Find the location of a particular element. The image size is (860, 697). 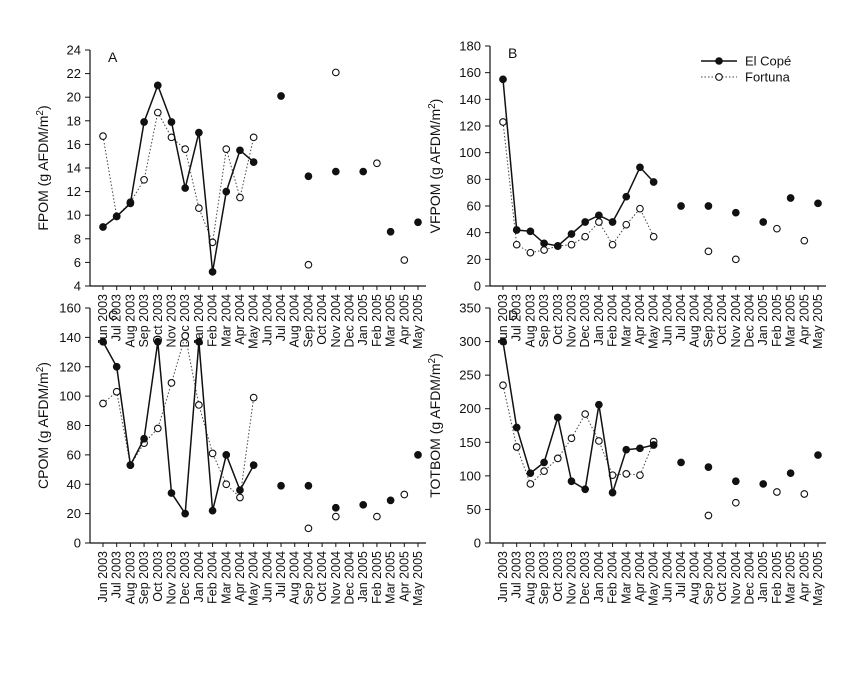

y-tick-label: 40 is located at coordinates (474, 232).